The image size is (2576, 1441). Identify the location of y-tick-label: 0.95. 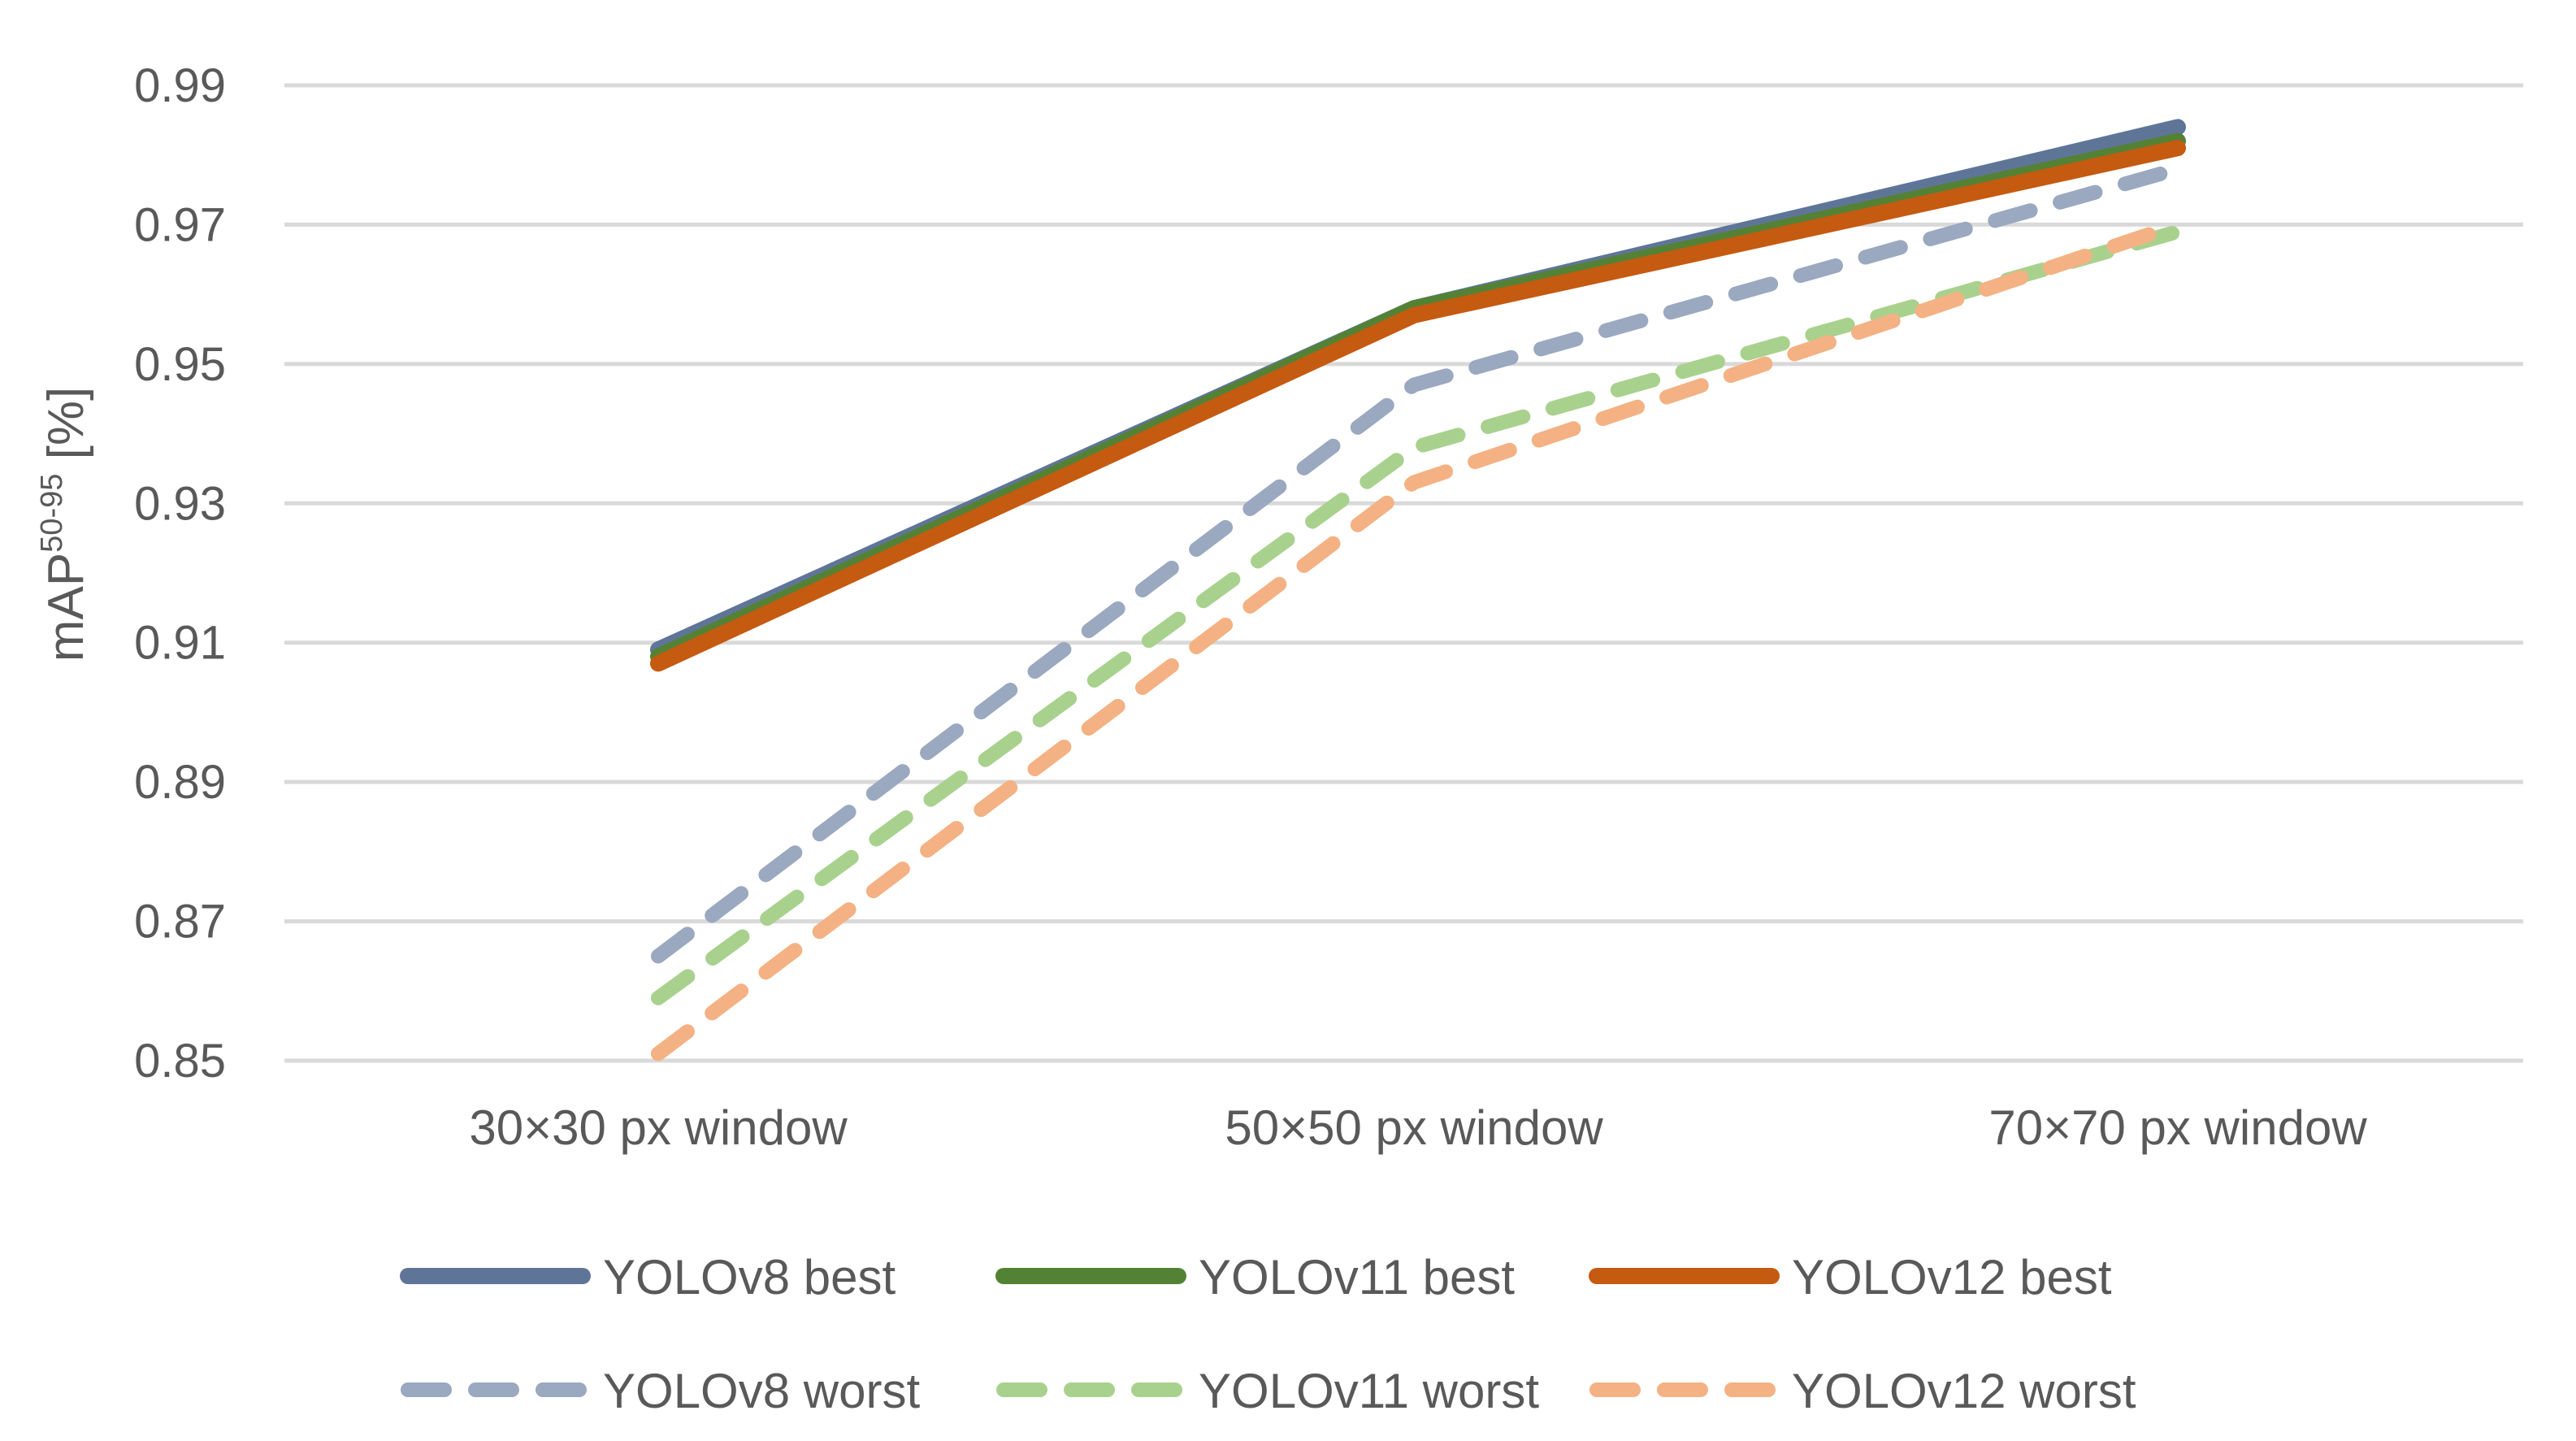
(180, 364).